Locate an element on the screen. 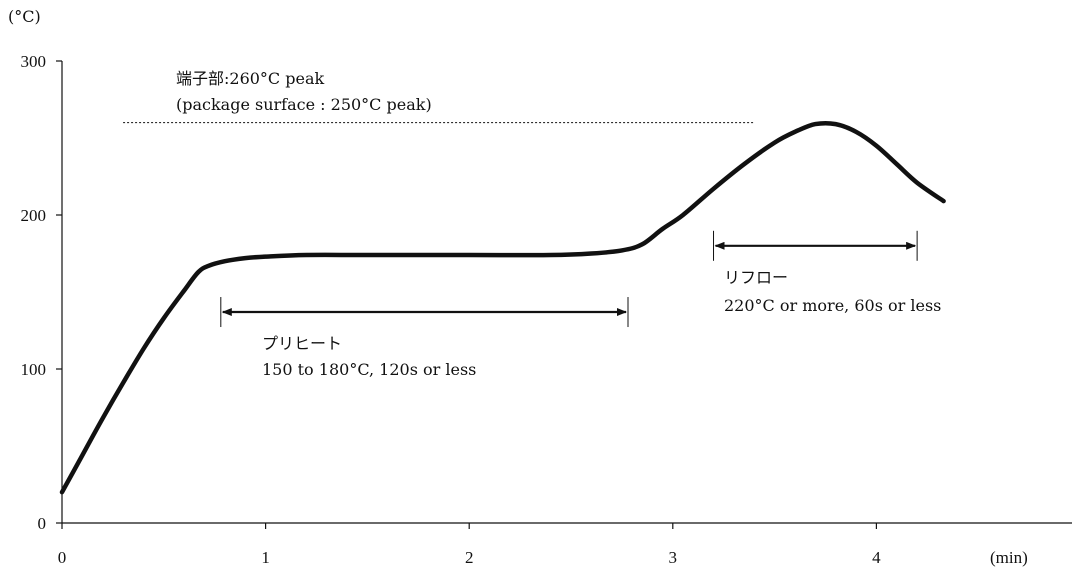 This screenshot has width=1076, height=571. y-tick-label: 100 is located at coordinates (34, 369).